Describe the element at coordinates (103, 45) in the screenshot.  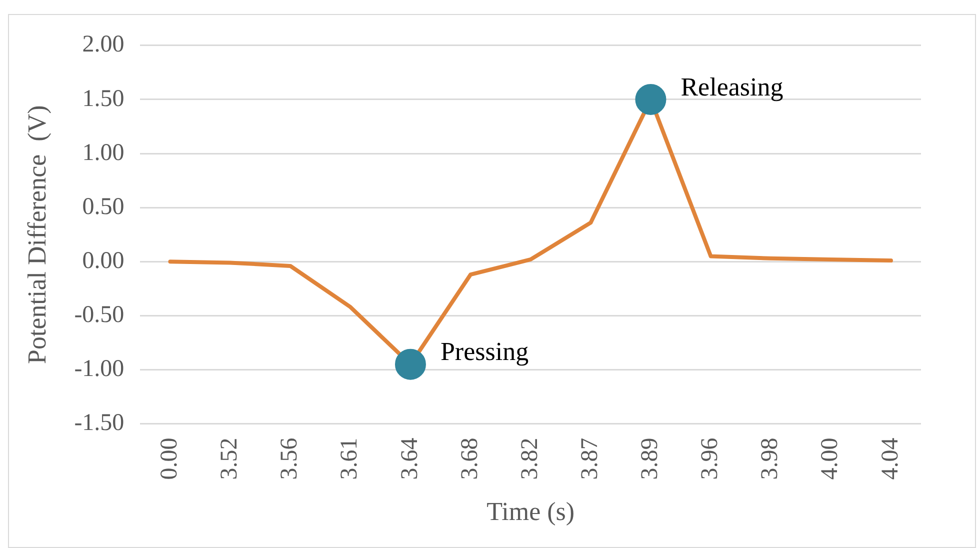
I see `y-tick-label: 2.00` at that location.